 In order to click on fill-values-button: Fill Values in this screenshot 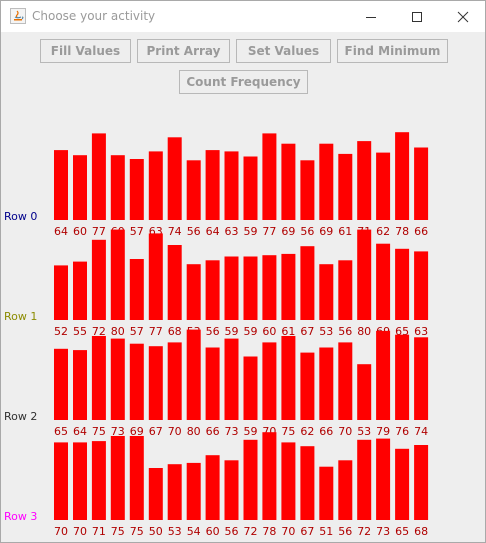, I will do `click(85, 51)`.